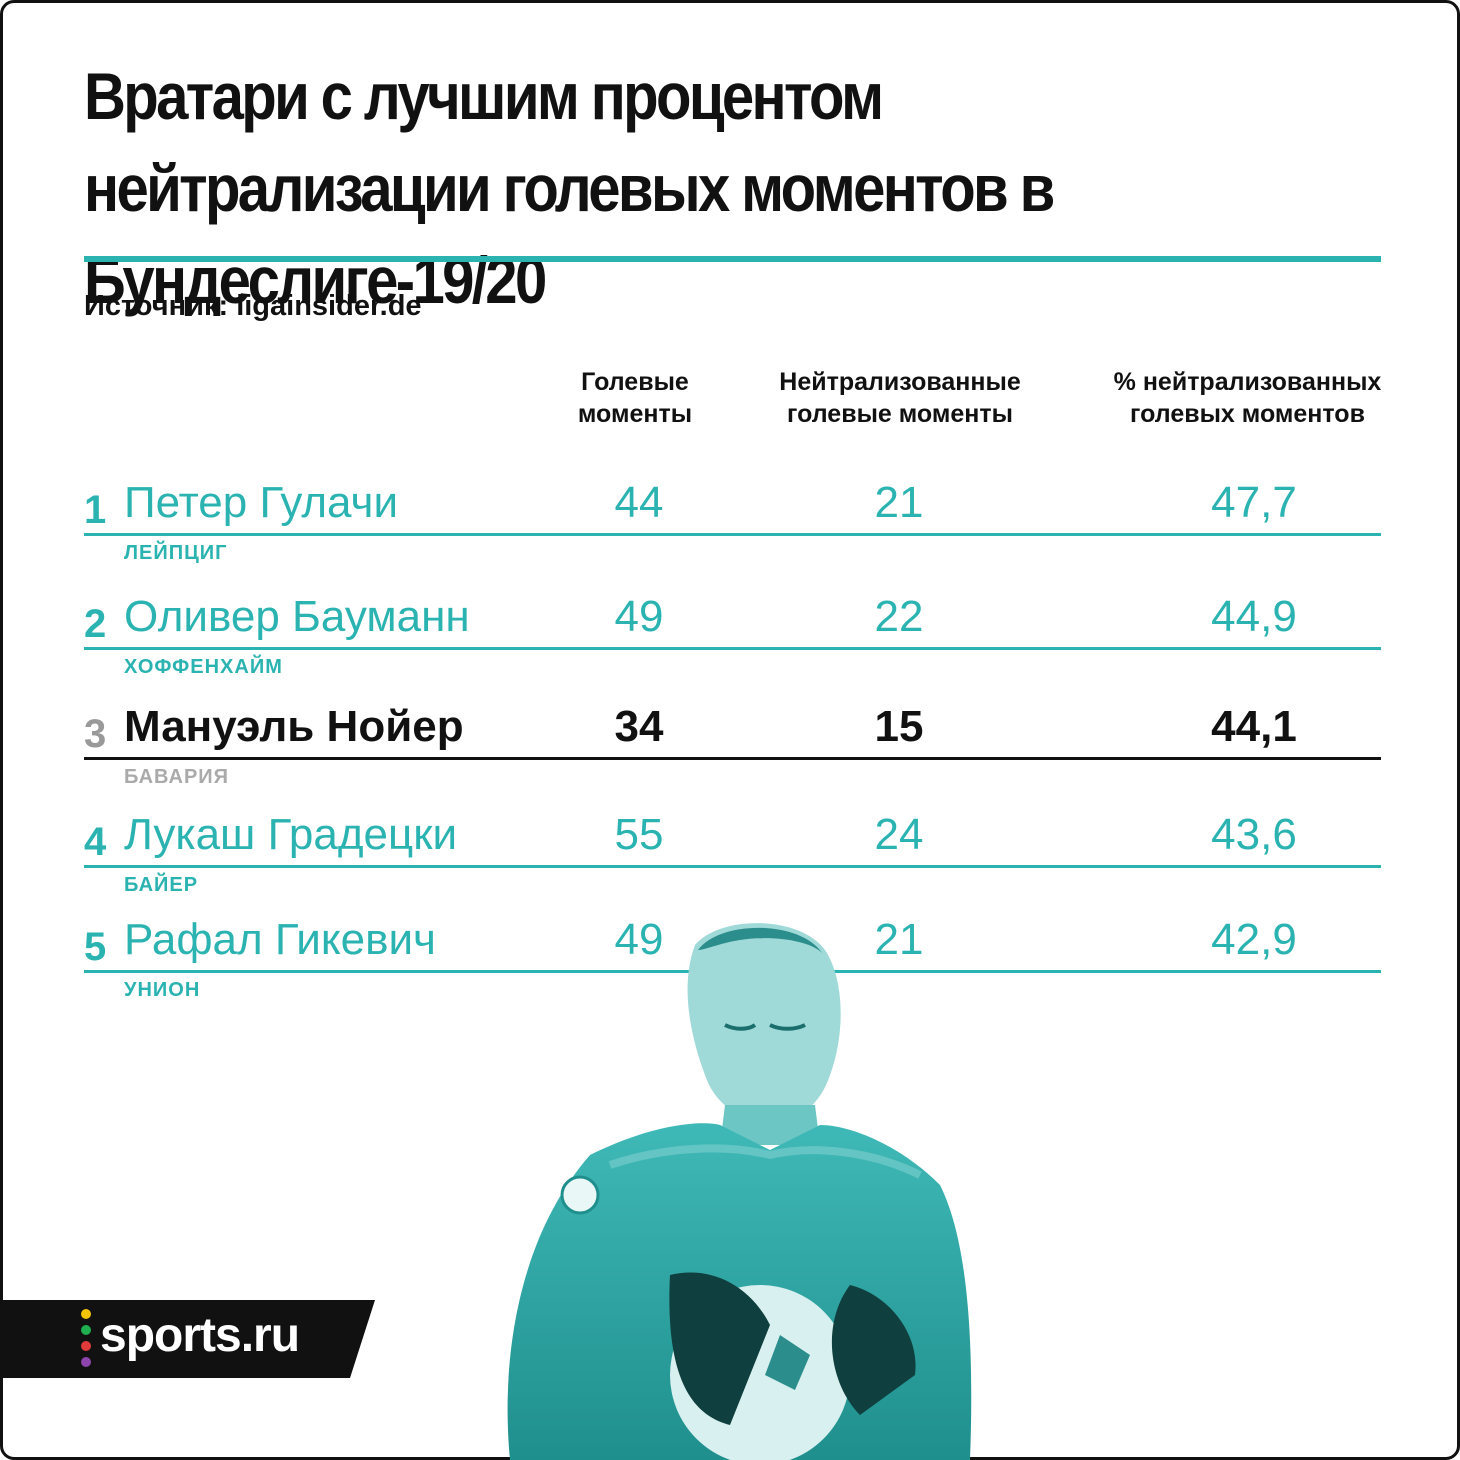 The height and width of the screenshot is (1460, 1460). What do you see at coordinates (899, 616) in the screenshot?
I see `neutralized-value: 22` at bounding box center [899, 616].